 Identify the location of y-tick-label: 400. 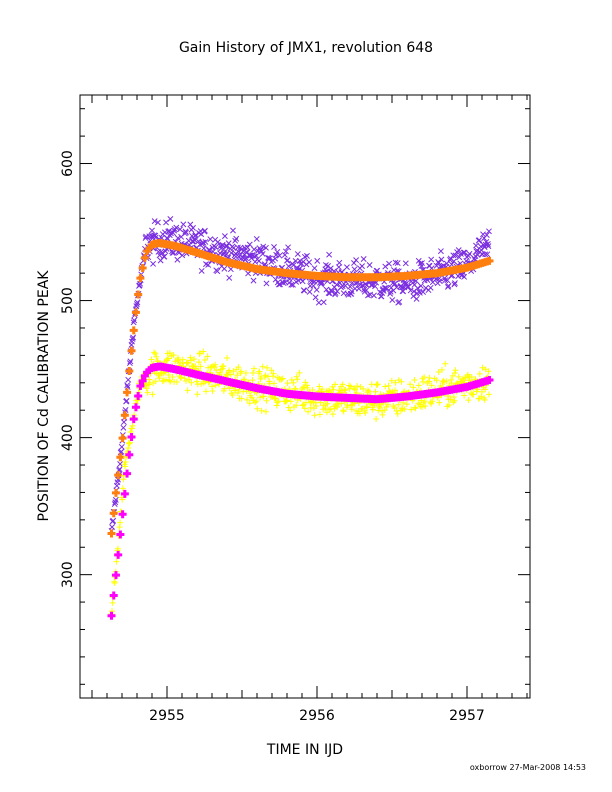
(68, 437).